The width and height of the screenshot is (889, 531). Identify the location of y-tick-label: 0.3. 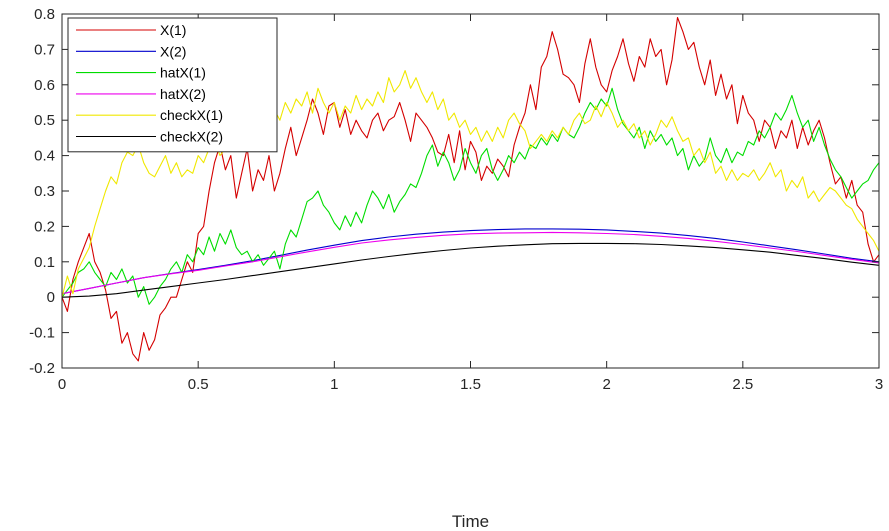
(44, 191).